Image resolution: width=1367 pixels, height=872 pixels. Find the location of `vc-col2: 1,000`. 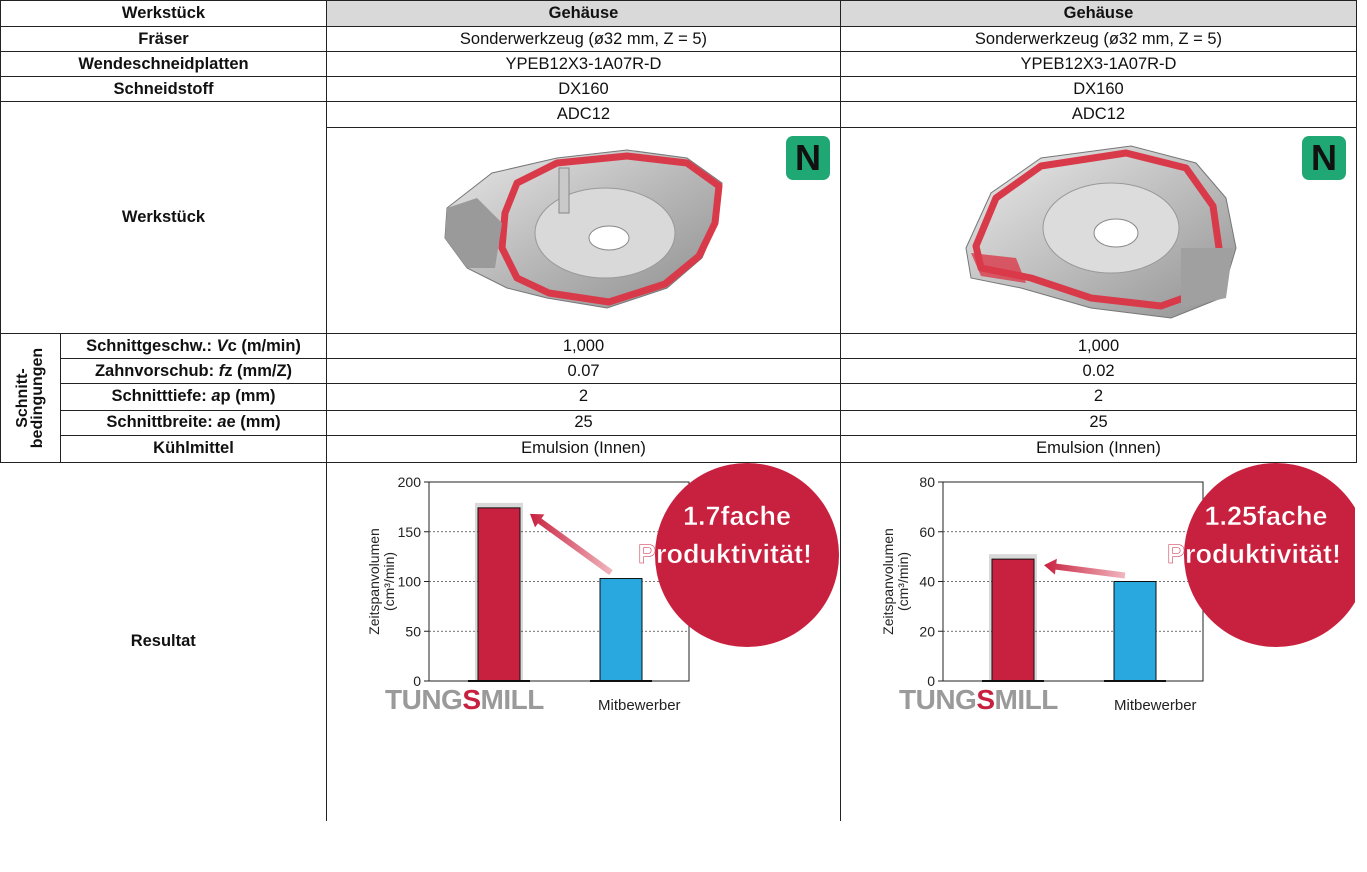

vc-col2: 1,000 is located at coordinates (1098, 346).